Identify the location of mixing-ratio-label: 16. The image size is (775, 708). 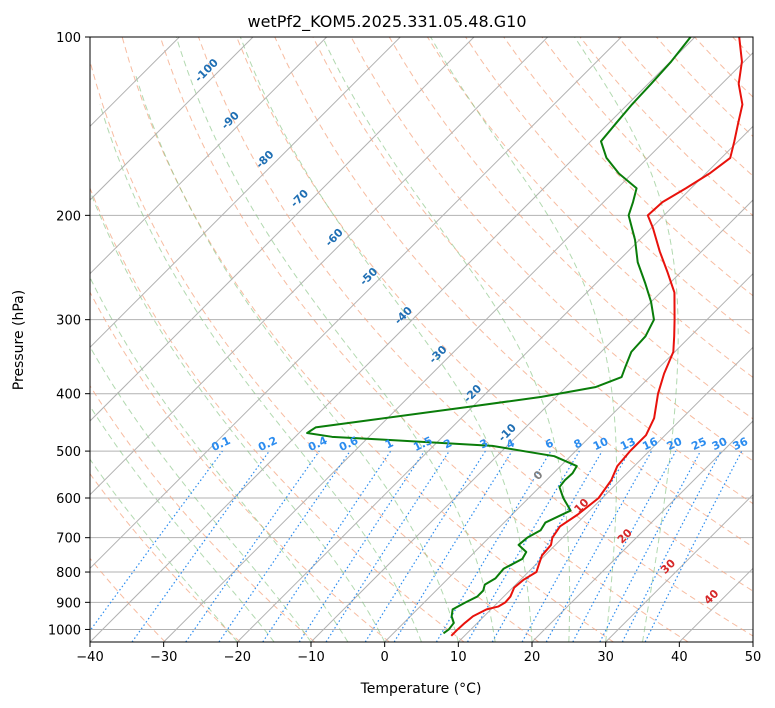
(650, 444).